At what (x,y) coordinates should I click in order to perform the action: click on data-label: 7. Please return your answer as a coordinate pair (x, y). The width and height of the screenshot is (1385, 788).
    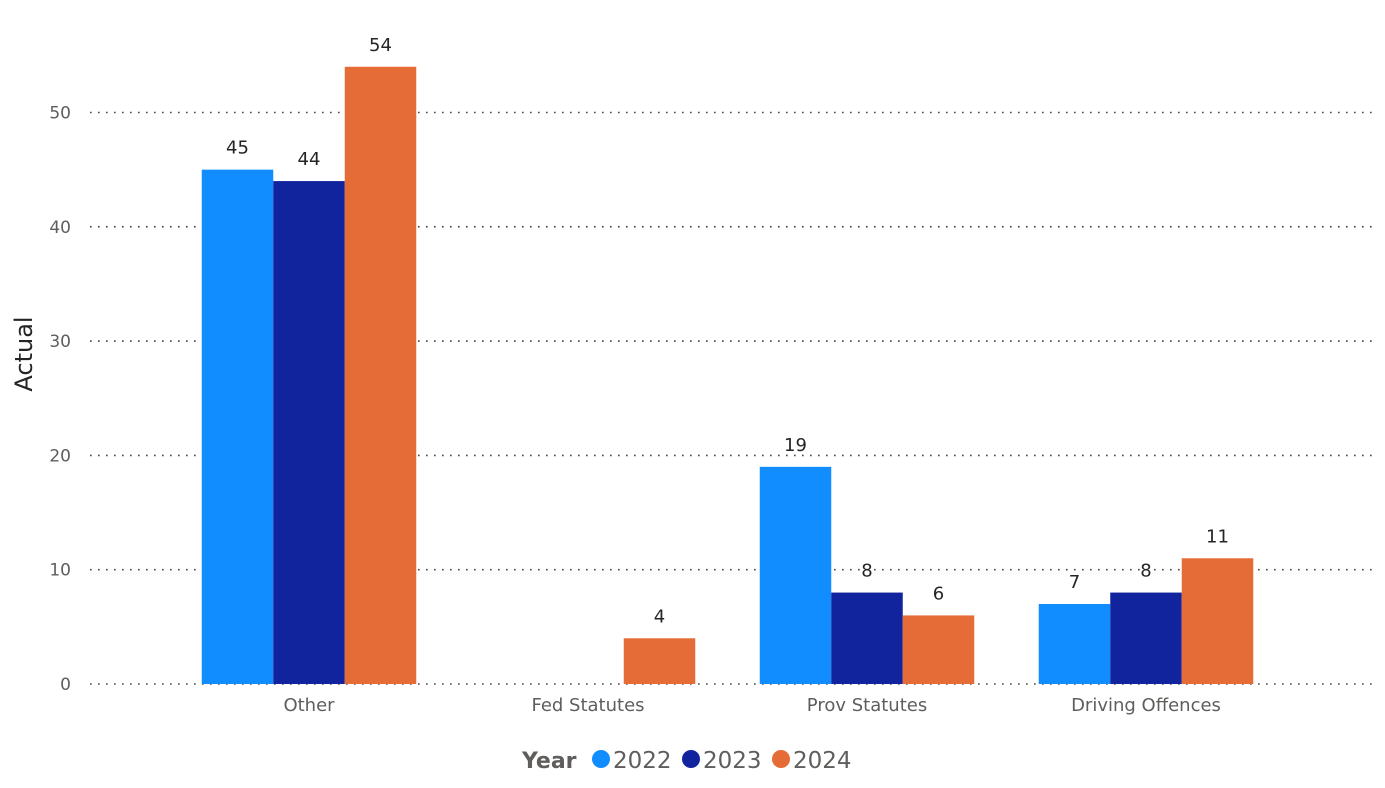
    Looking at the image, I should click on (1074, 582).